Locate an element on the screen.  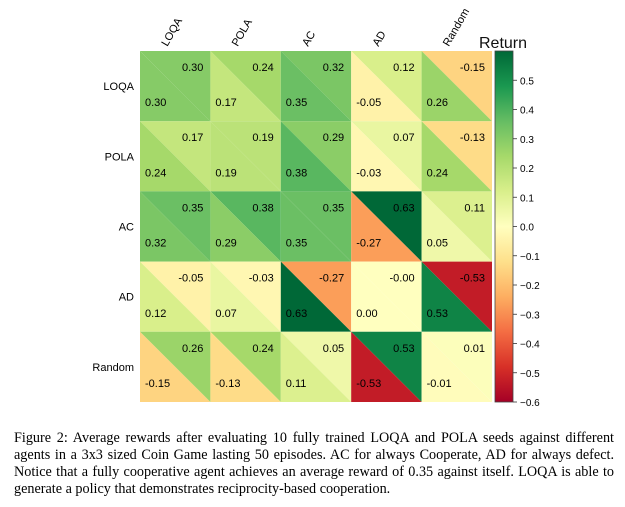
cell-label-upper: 0.17 is located at coordinates (192, 138).